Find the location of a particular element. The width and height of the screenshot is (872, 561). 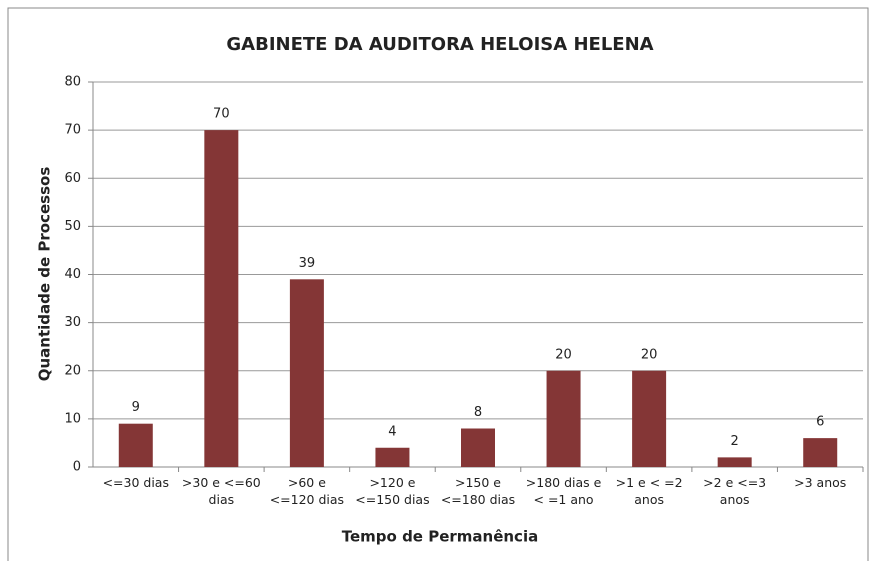

y-tick-label: 70 is located at coordinates (72, 130).